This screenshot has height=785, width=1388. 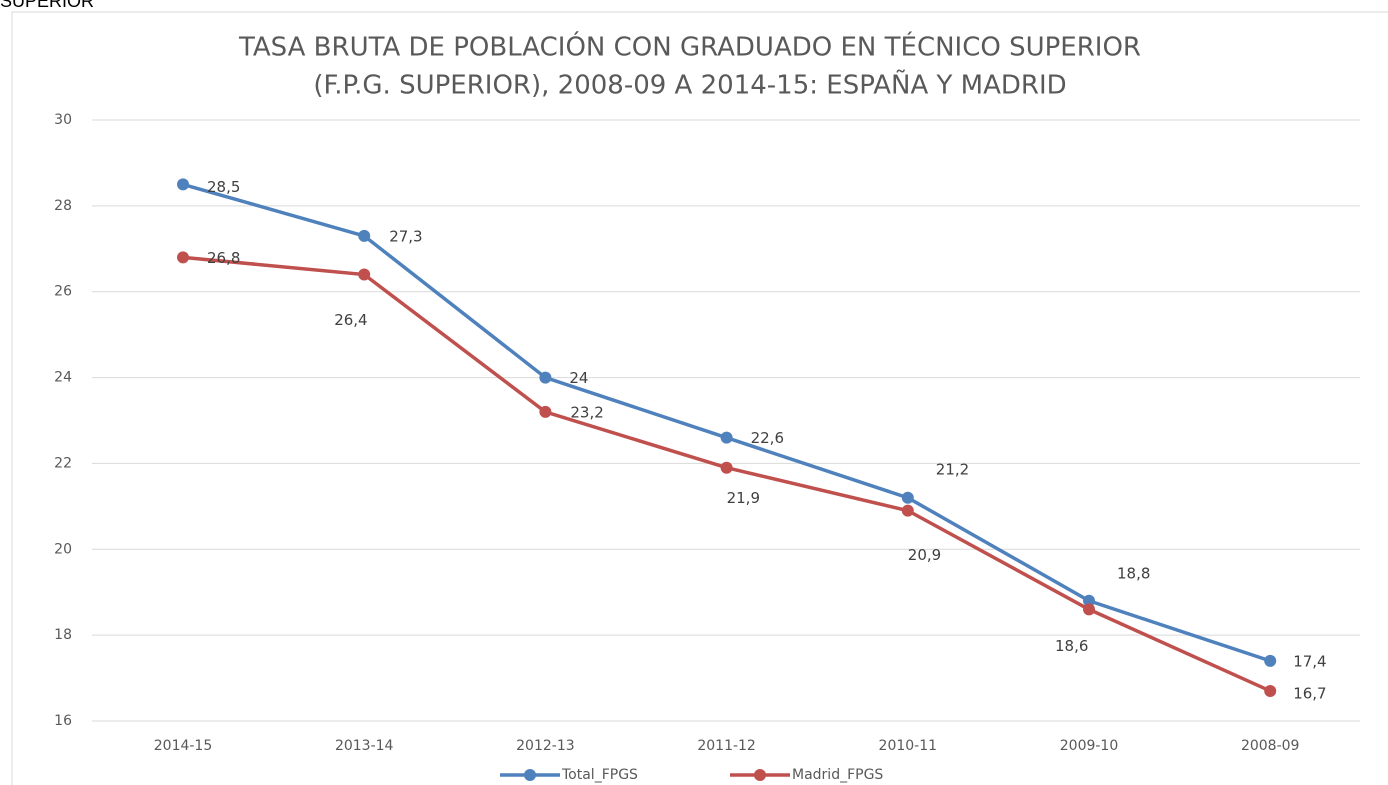 What do you see at coordinates (350, 320) in the screenshot?
I see `data-label: 26,4` at bounding box center [350, 320].